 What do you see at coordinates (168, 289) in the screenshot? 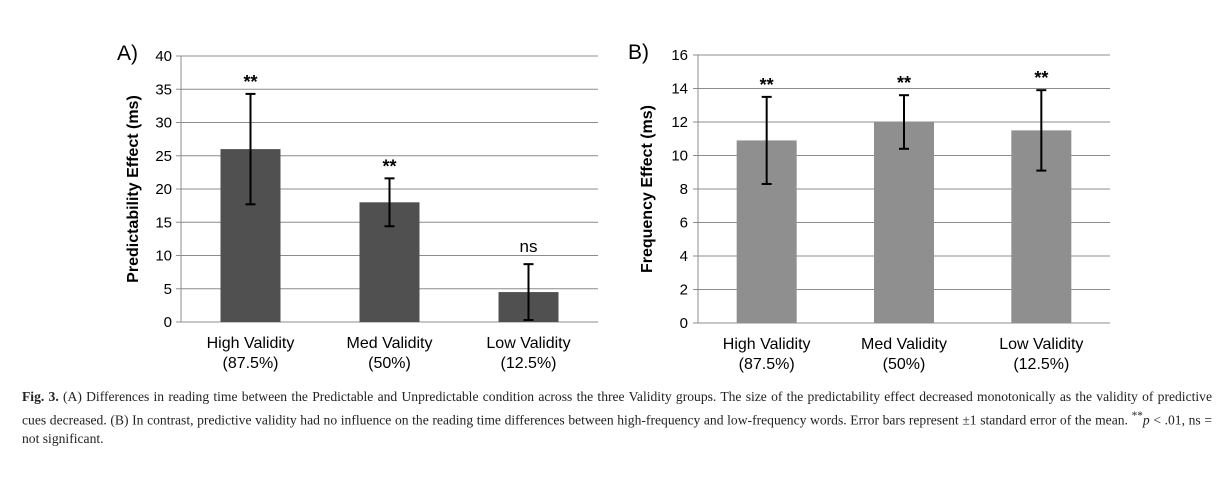
I see `panel-a-y-tick-label: 5` at bounding box center [168, 289].